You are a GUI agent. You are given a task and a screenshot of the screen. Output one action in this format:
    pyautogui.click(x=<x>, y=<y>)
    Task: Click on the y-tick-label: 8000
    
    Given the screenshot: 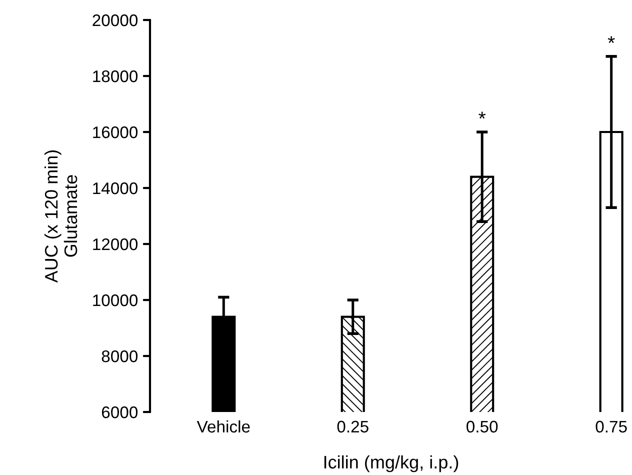 What is the action you would take?
    pyautogui.click(x=120, y=356)
    